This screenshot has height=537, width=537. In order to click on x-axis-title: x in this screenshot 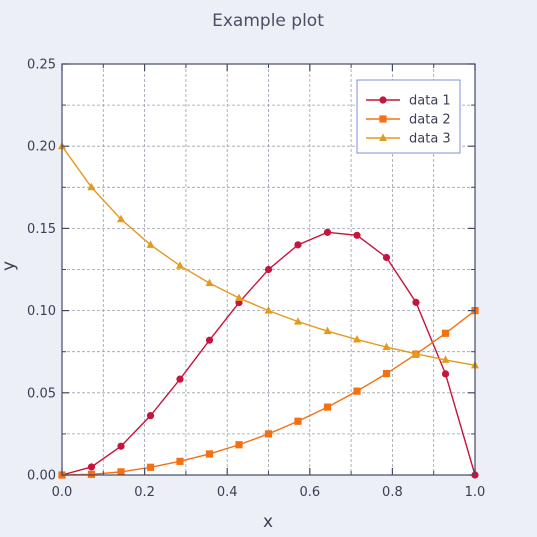, I will do `click(268, 522)`.